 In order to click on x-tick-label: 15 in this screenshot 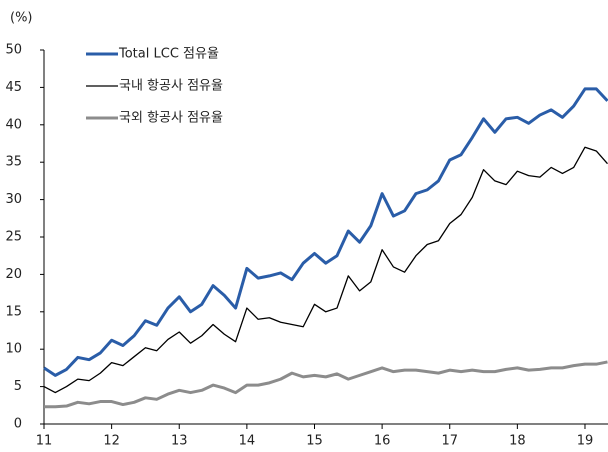, I will do `click(314, 441)`.